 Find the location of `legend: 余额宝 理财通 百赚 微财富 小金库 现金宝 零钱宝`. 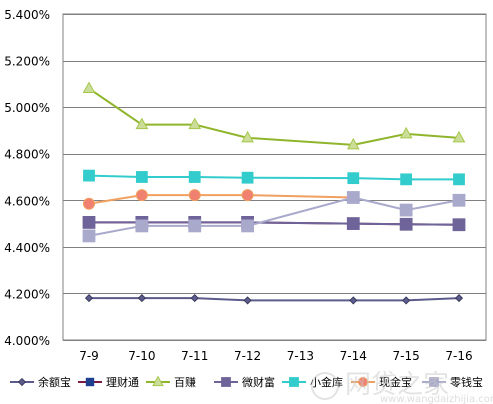

legend: 余额宝 理财通 百赚 微财富 小金库 现金宝 零钱宝 is located at coordinates (246, 382).